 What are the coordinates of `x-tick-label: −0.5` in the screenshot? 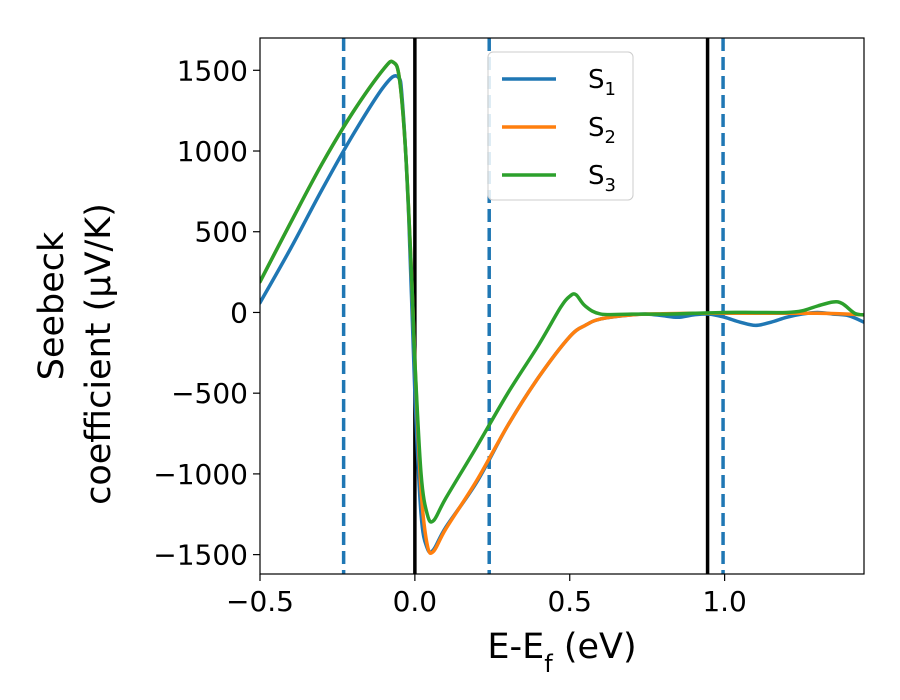 It's located at (260, 601).